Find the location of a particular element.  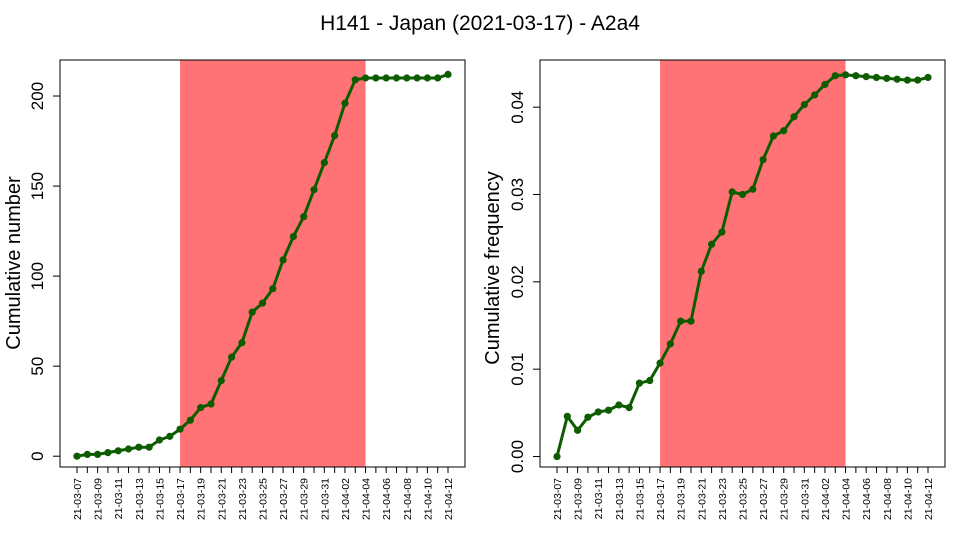

right-x-tick-label: 21-03-15 is located at coordinates (640, 499).